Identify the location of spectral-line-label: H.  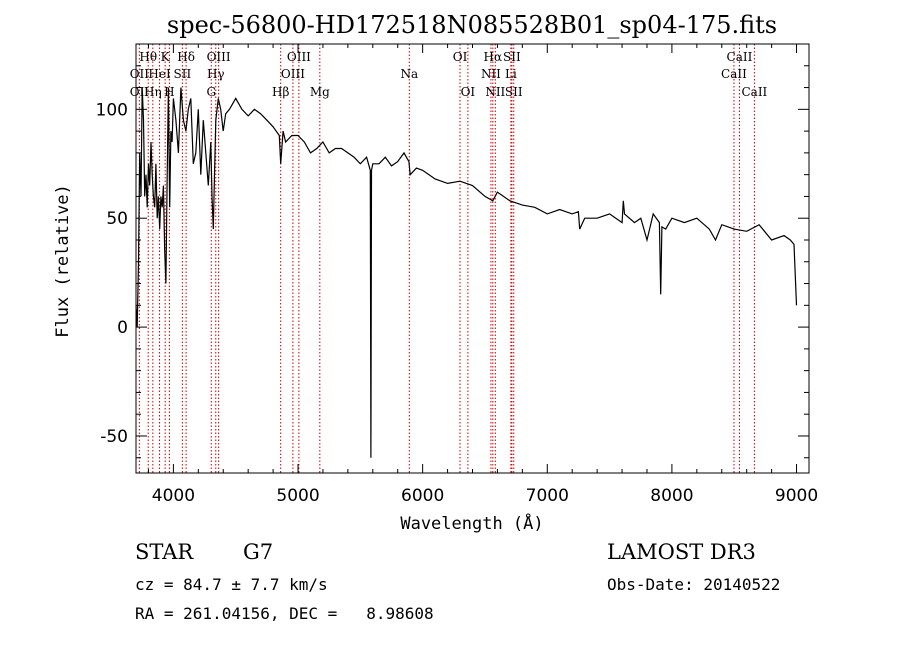
(169, 92).